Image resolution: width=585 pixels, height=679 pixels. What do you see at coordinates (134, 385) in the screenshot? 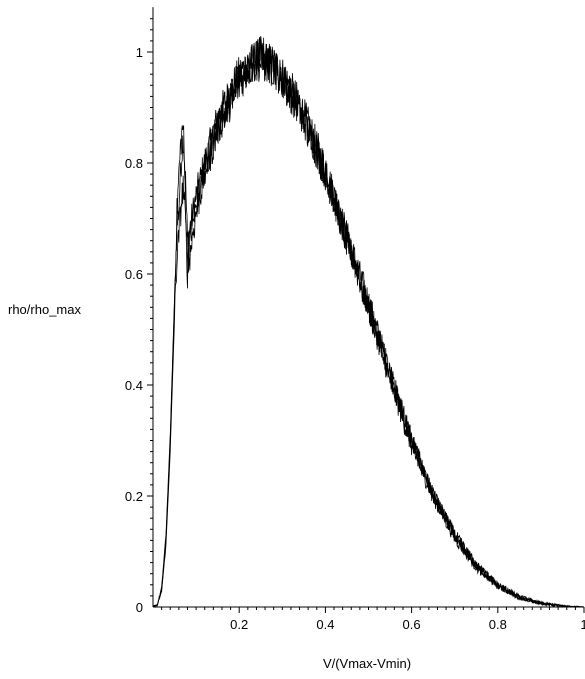
I see `y-tick-label: 0.4` at bounding box center [134, 385].